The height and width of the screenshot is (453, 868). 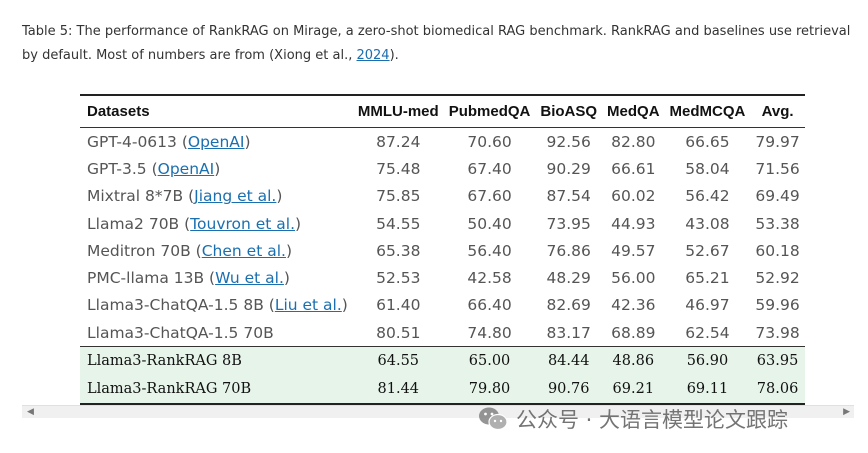 What do you see at coordinates (707, 111) in the screenshot?
I see `header-medmcqa: MedMCQA` at bounding box center [707, 111].